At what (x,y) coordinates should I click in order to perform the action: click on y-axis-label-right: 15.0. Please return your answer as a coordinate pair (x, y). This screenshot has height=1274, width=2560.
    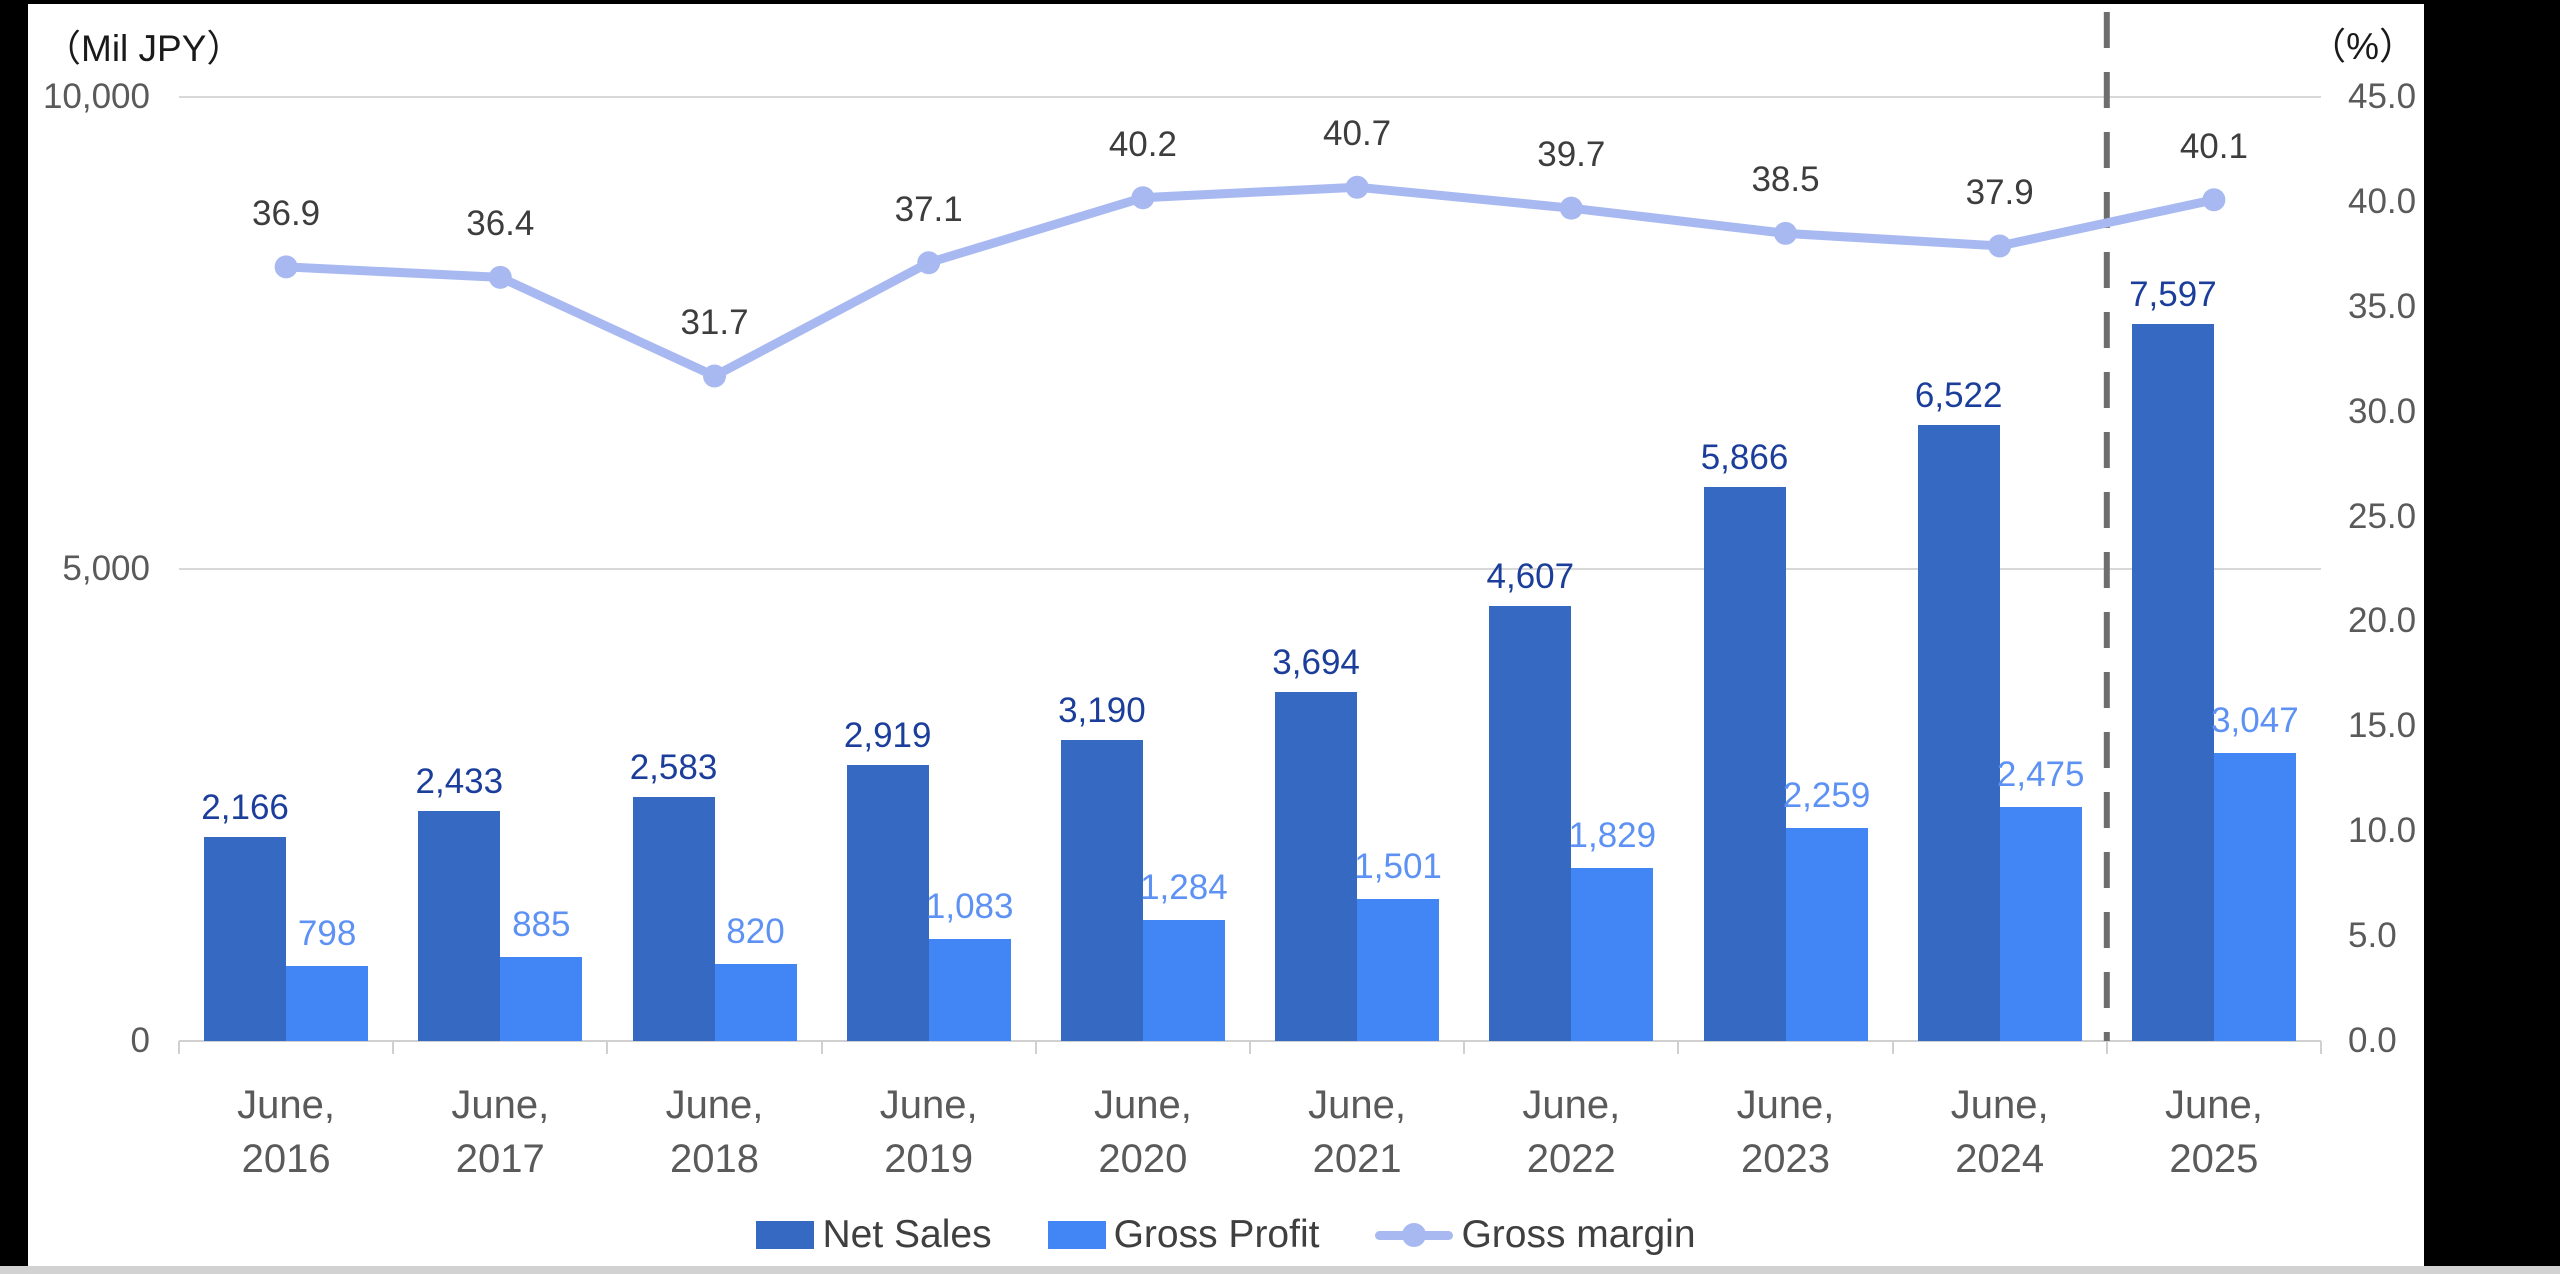
    Looking at the image, I should click on (2382, 726).